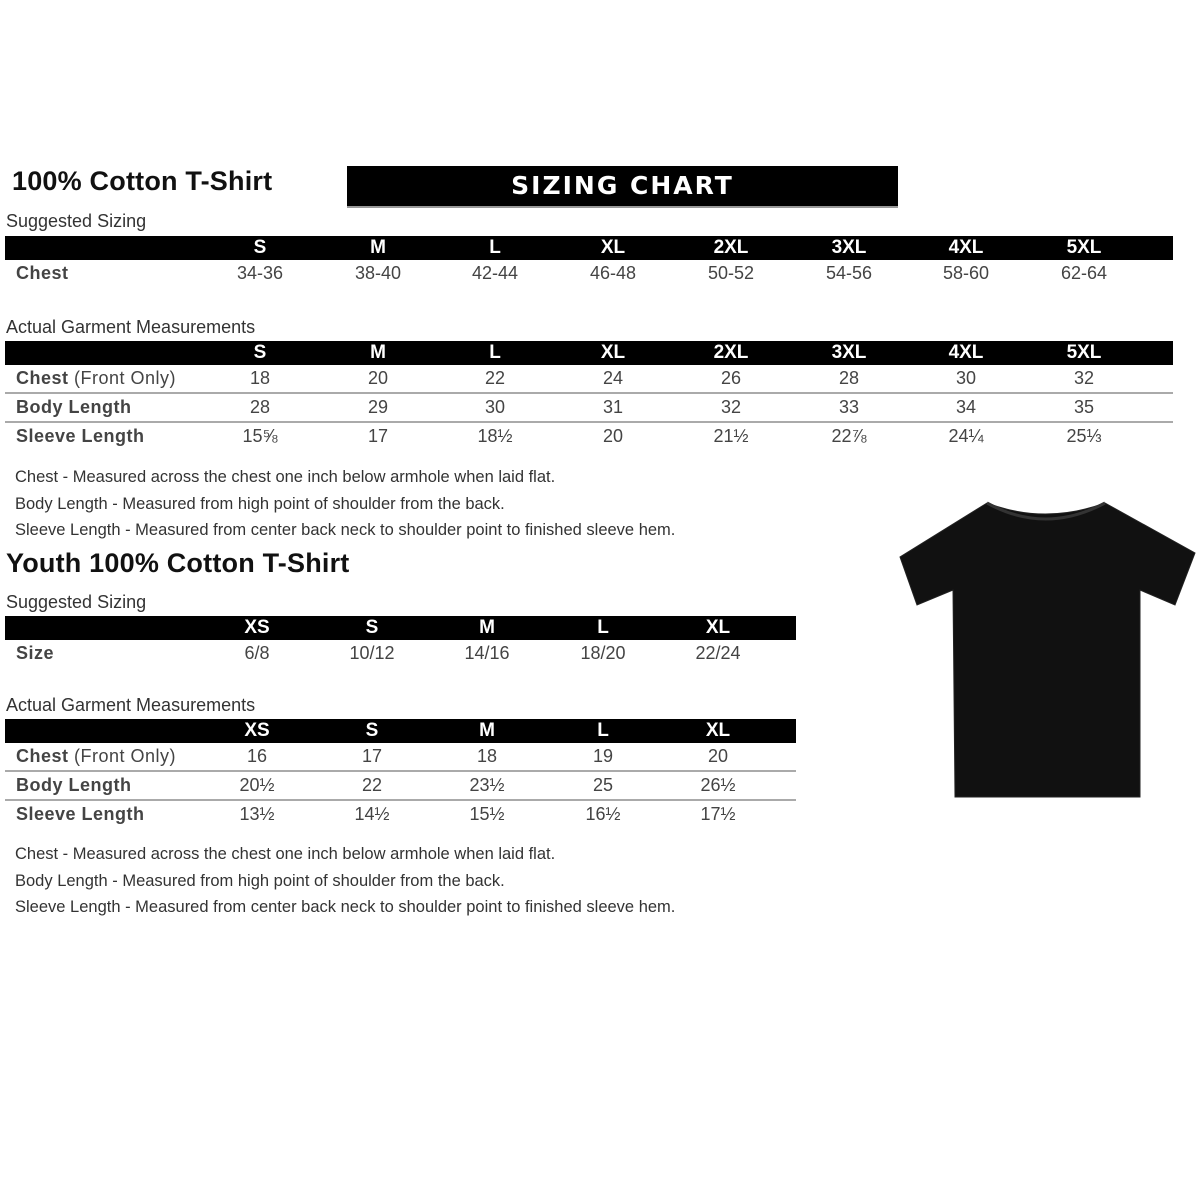 This screenshot has height=1200, width=1200. What do you see at coordinates (731, 247) in the screenshot?
I see `size-header-2xl: 2XL` at bounding box center [731, 247].